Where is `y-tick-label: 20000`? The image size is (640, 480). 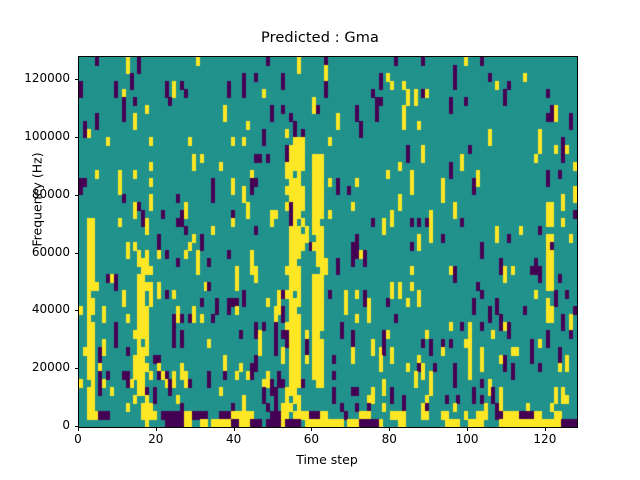
y-tick-label: 20000 is located at coordinates (50, 367).